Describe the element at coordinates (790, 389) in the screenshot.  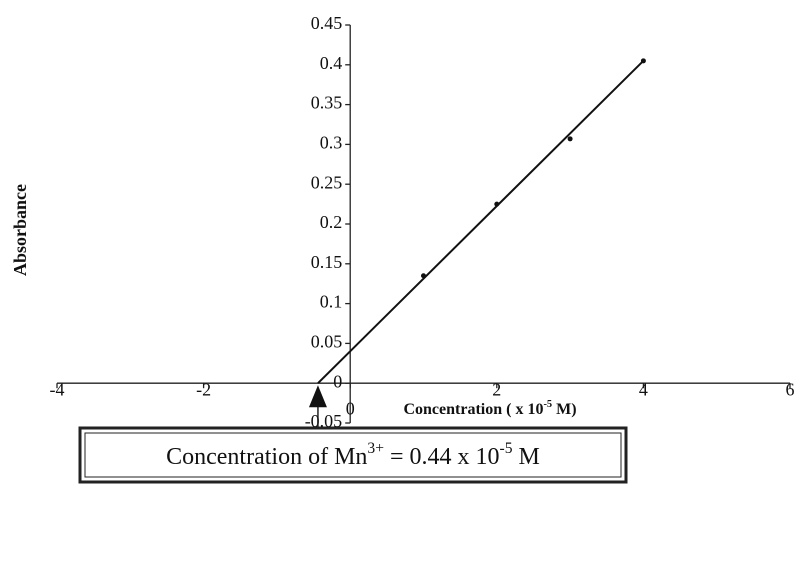
I see `x-tick-label: 6` at that location.